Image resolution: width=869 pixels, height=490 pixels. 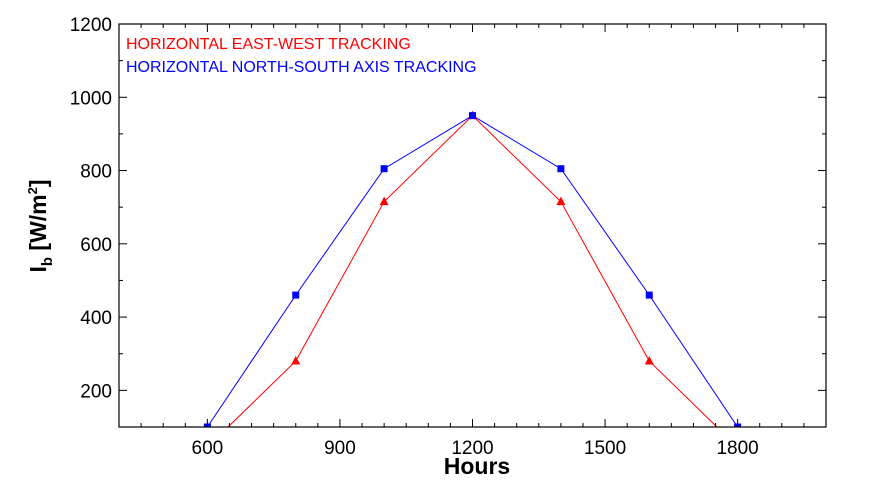 I want to click on y-tick-label: 200, so click(x=96, y=391).